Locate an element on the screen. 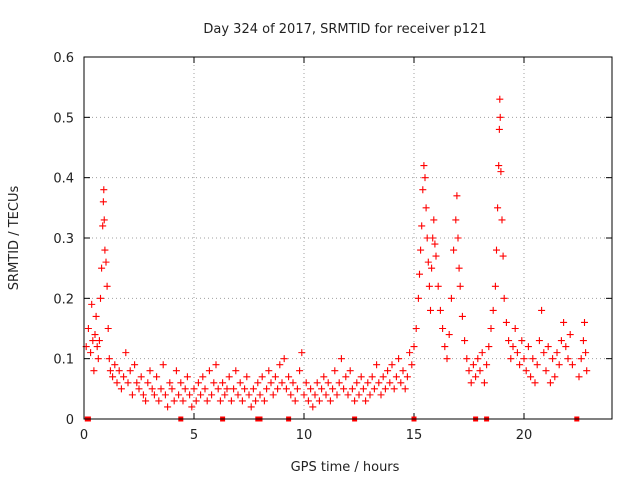  y-tick-label: 0.3 is located at coordinates (63, 239).